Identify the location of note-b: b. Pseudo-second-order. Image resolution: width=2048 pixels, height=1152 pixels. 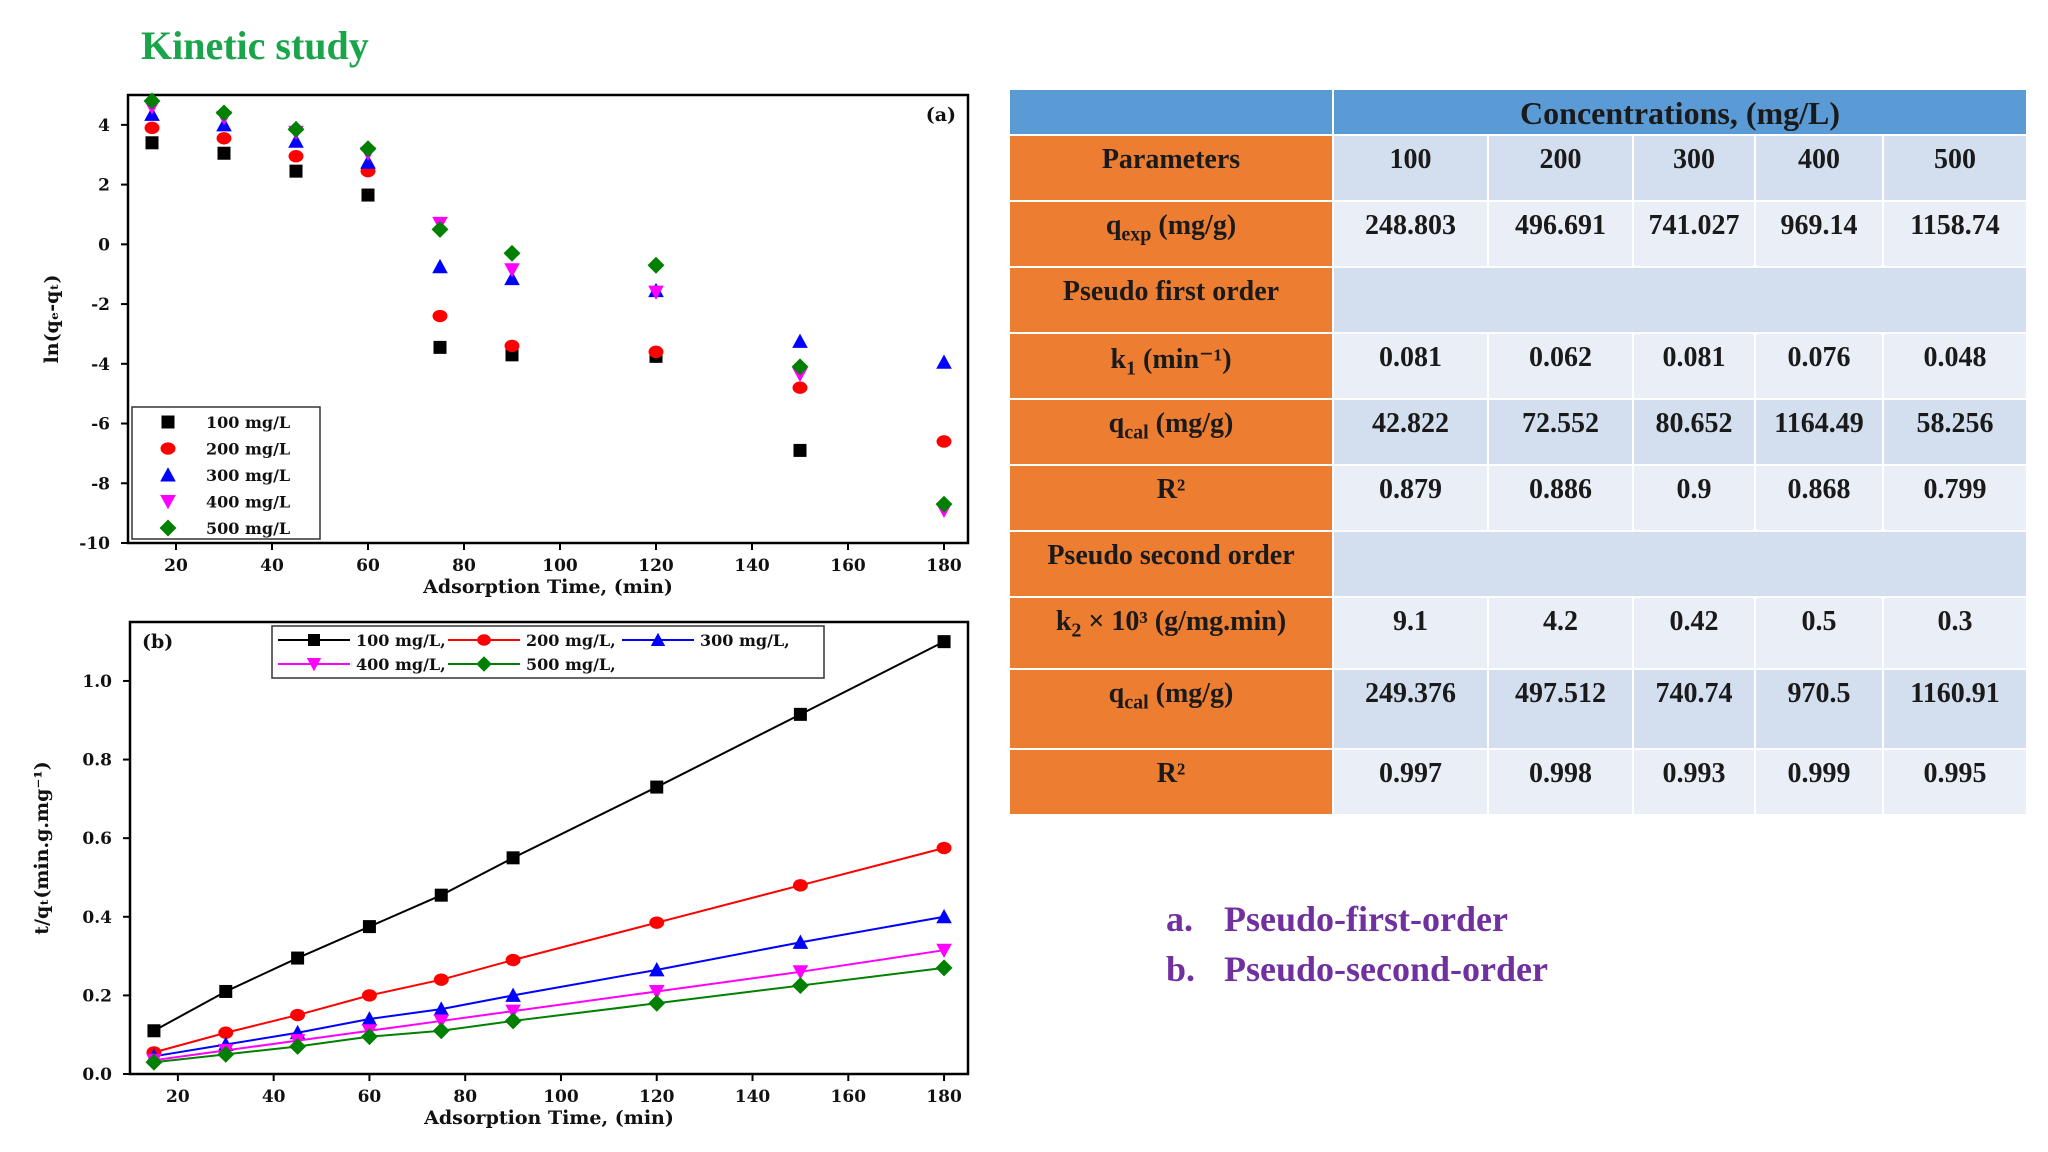
(1357, 969).